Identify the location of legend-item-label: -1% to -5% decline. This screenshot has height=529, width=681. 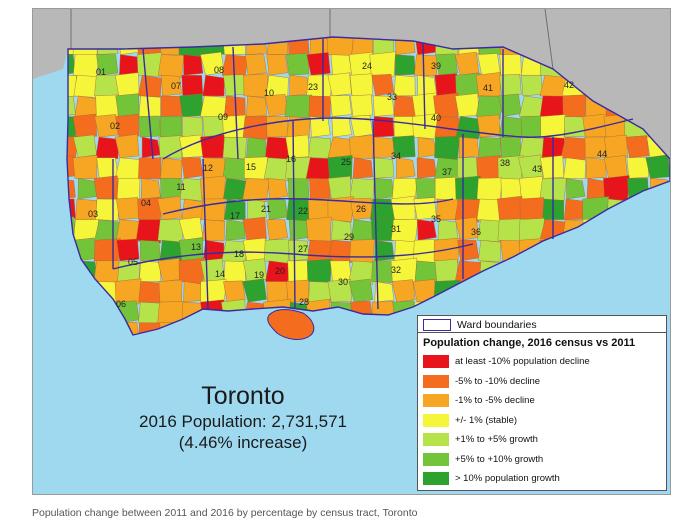
(495, 401).